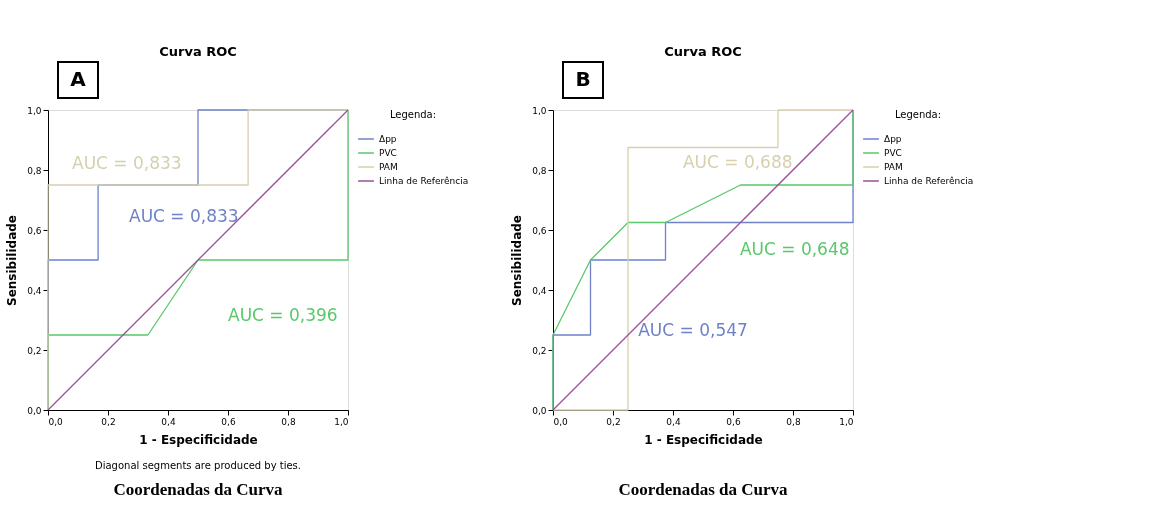 This screenshot has width=1162, height=511. Describe the element at coordinates (283, 314) in the screenshot. I see `annotation: AUC = 0,396` at that location.